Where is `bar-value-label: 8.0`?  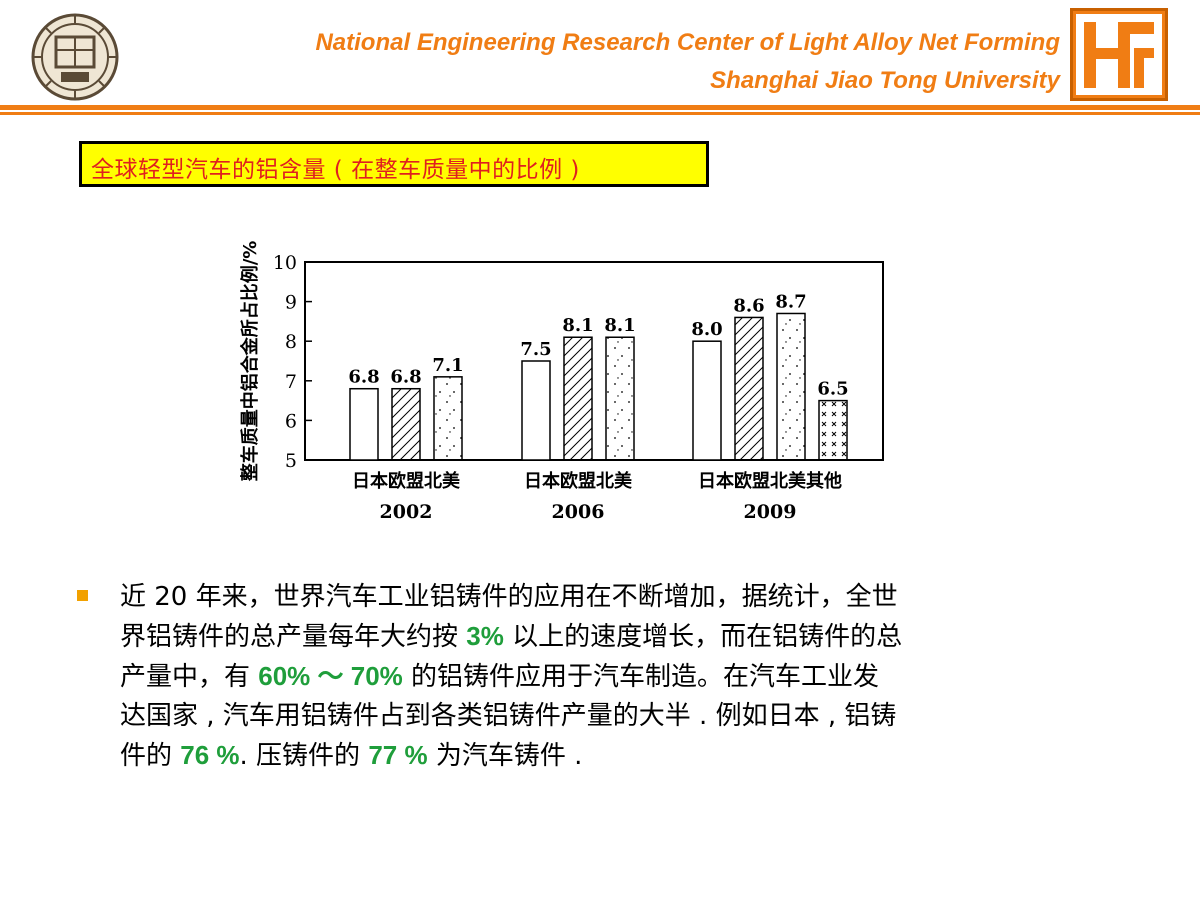
bar-value-label: 8.0 is located at coordinates (706, 329).